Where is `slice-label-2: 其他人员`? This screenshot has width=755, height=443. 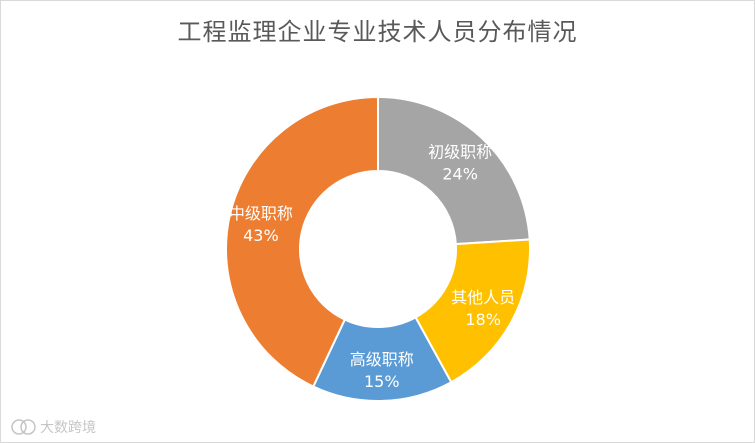
slice-label-2: 其他人员 is located at coordinates (483, 297).